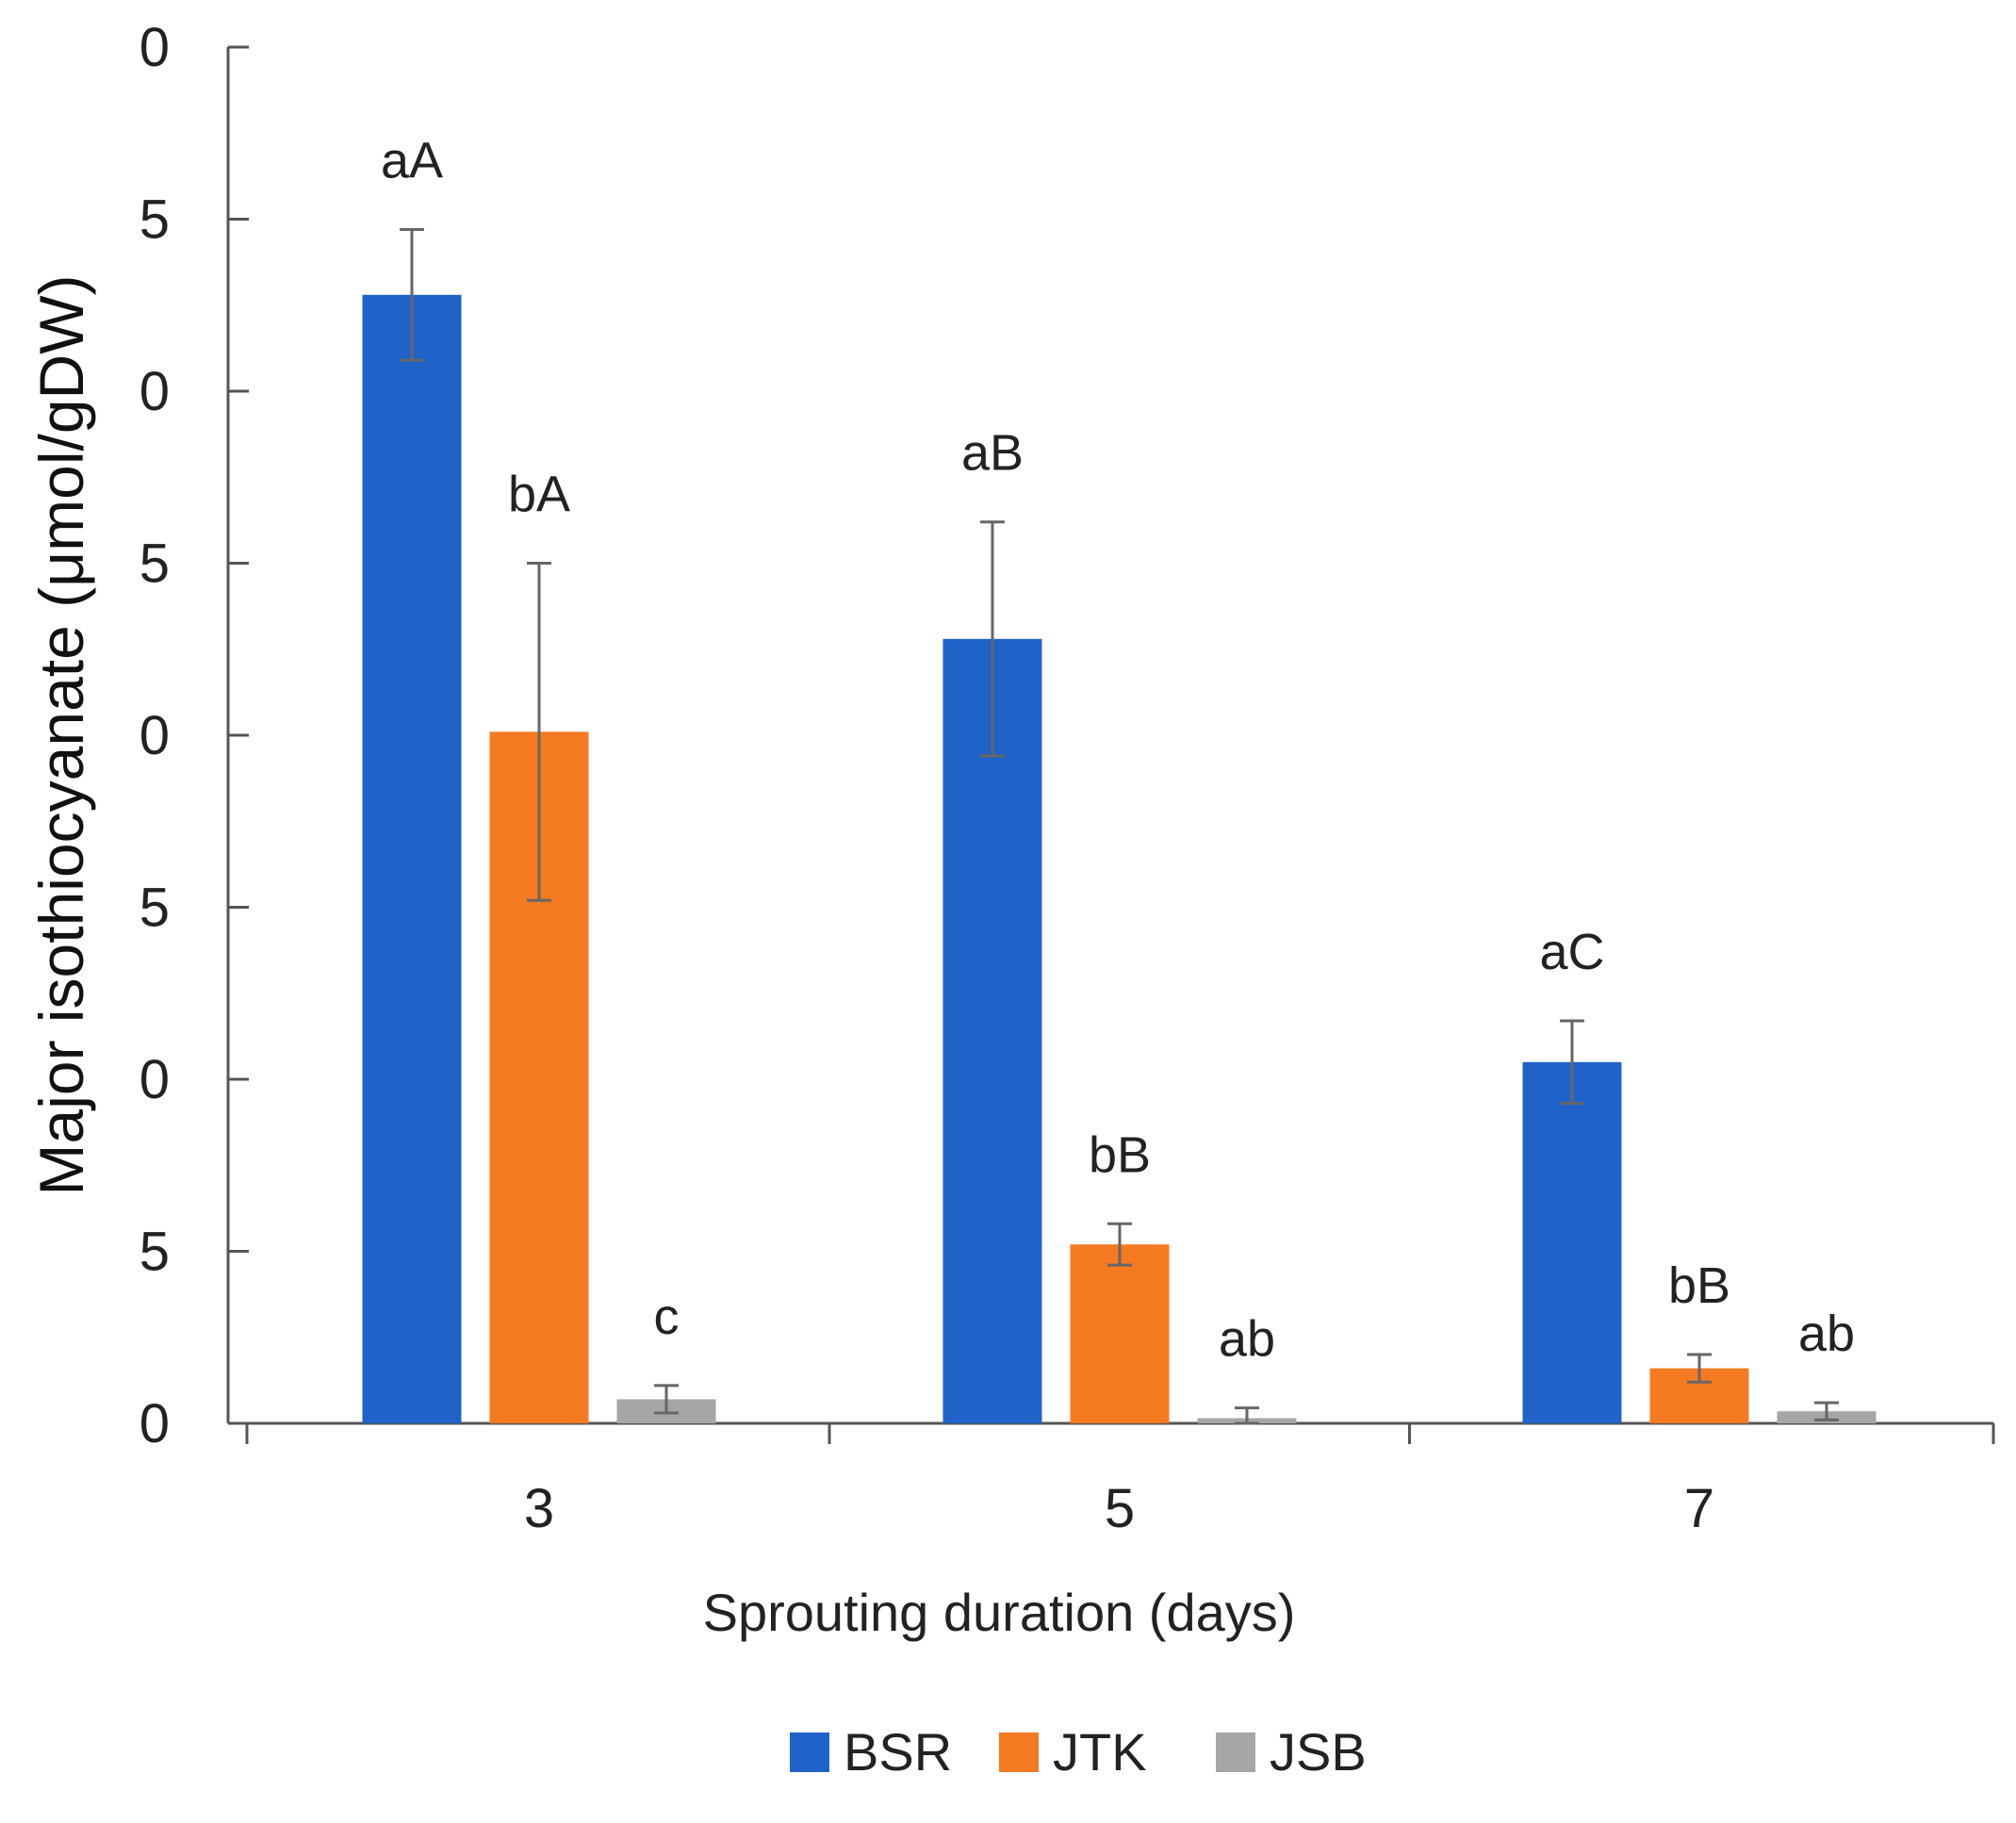 This screenshot has height=1823, width=2016. What do you see at coordinates (1120, 1333) in the screenshot?
I see `bar-jtk` at bounding box center [1120, 1333].